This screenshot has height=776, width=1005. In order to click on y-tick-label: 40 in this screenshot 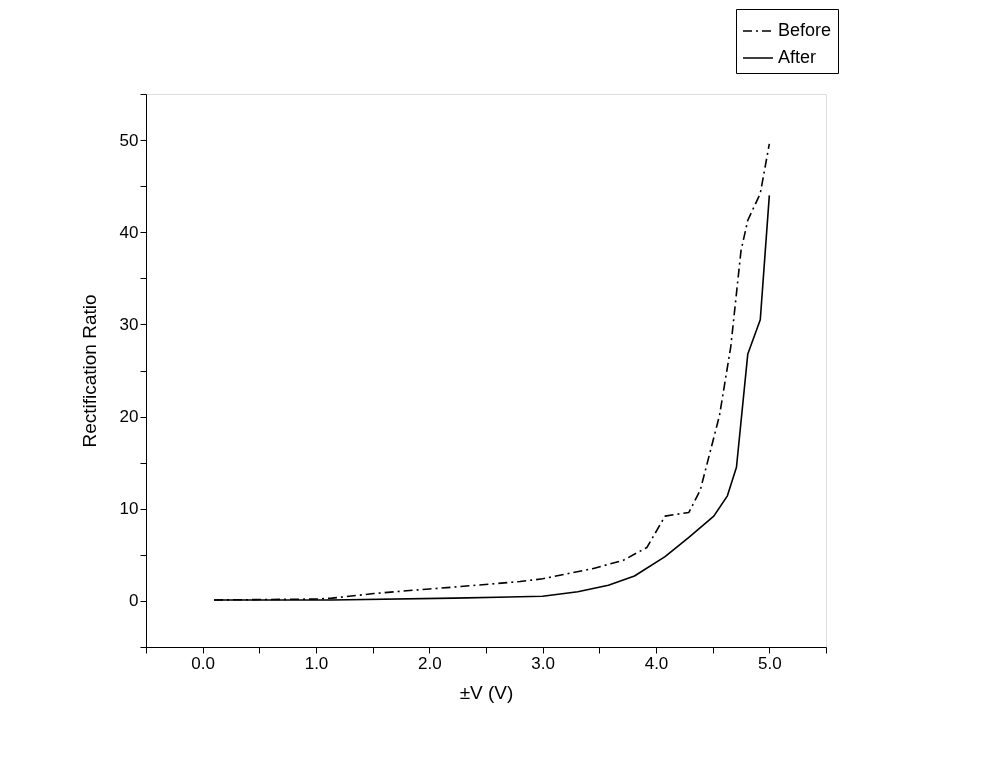, I will do `click(129, 232)`.